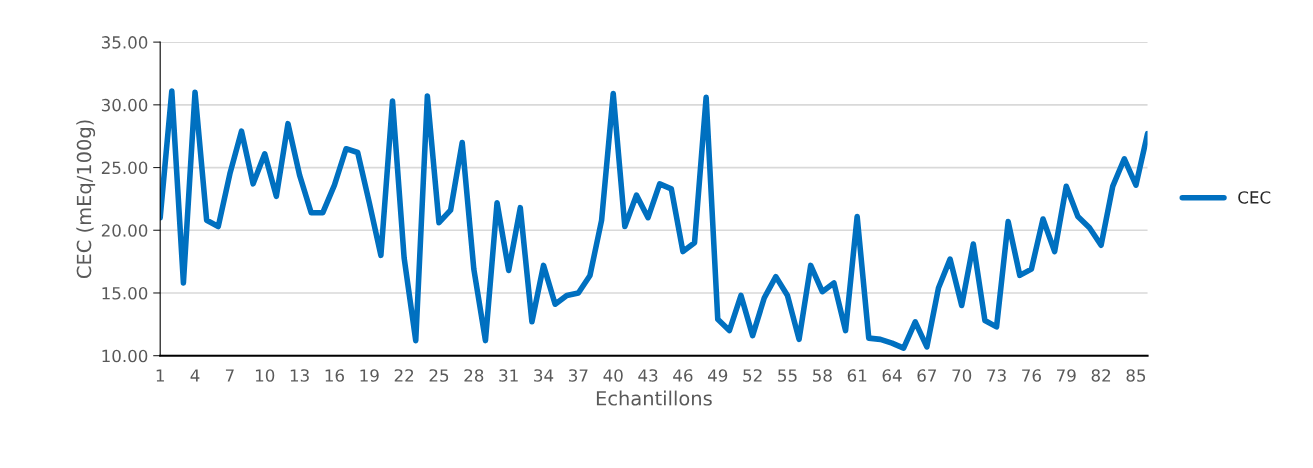  Describe the element at coordinates (822, 375) in the screenshot. I see `x-tick-label: 58` at that location.